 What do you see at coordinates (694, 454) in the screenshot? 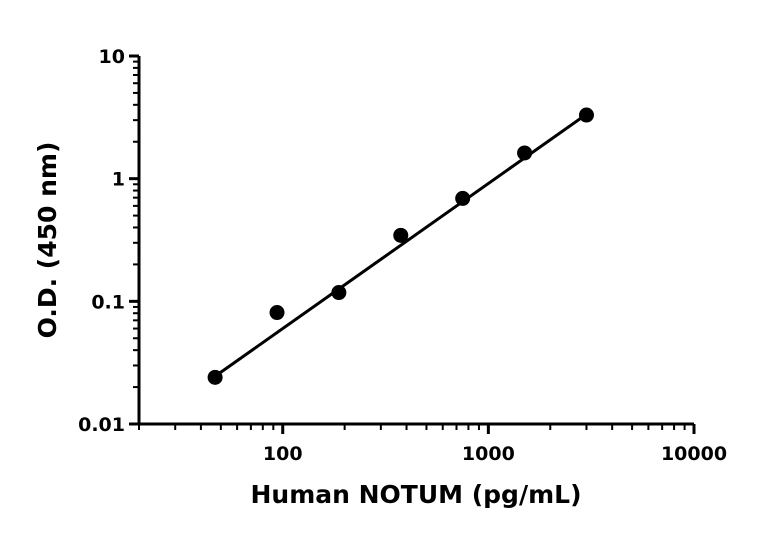
I see `x-tick-label: 10000` at bounding box center [694, 454].